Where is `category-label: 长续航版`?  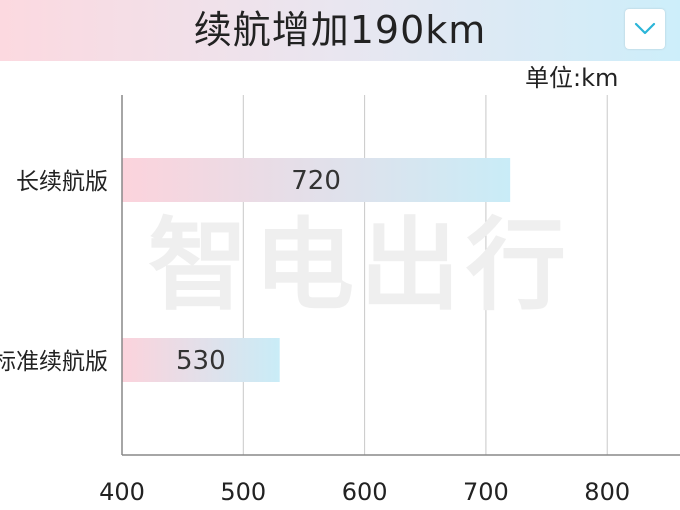
category-label: 长续航版 is located at coordinates (62, 182).